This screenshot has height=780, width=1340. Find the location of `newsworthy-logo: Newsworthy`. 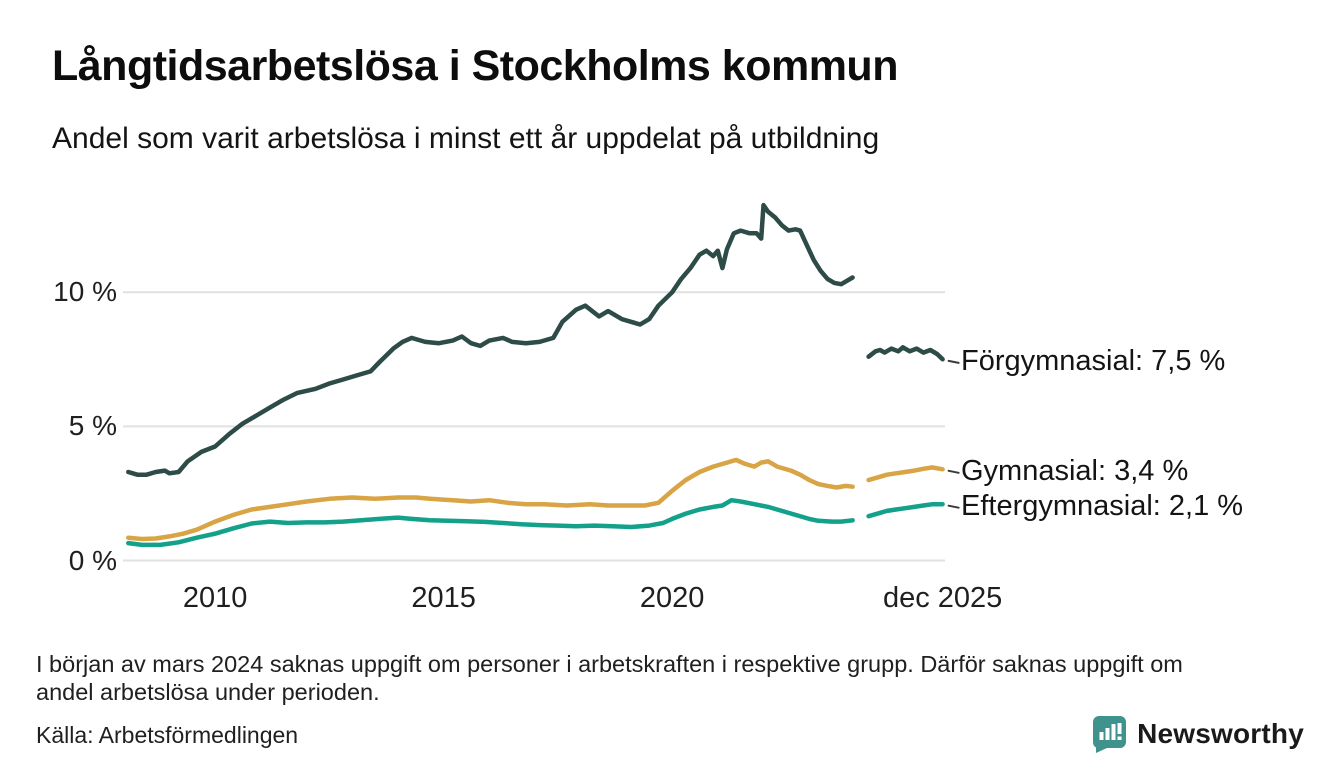

newsworthy-logo: Newsworthy is located at coordinates (1197, 734).